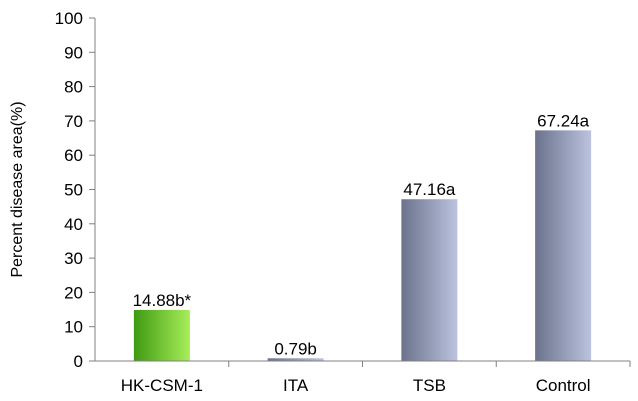  What do you see at coordinates (295, 348) in the screenshot?
I see `data-label: 0.79b` at bounding box center [295, 348].